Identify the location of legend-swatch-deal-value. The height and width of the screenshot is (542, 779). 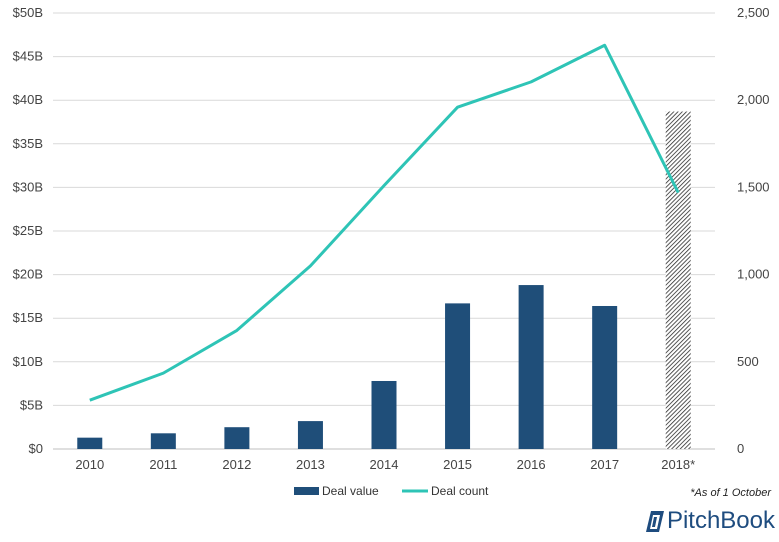
(306, 491).